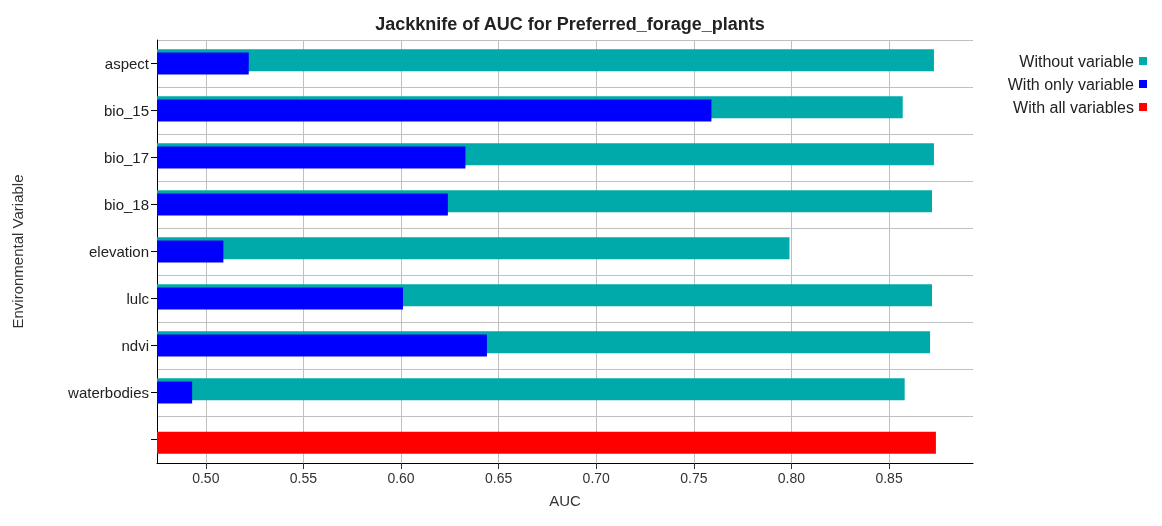 The image size is (1162, 526). Describe the element at coordinates (206, 478) in the screenshot. I see `x-tick-label: 0.50` at that location.